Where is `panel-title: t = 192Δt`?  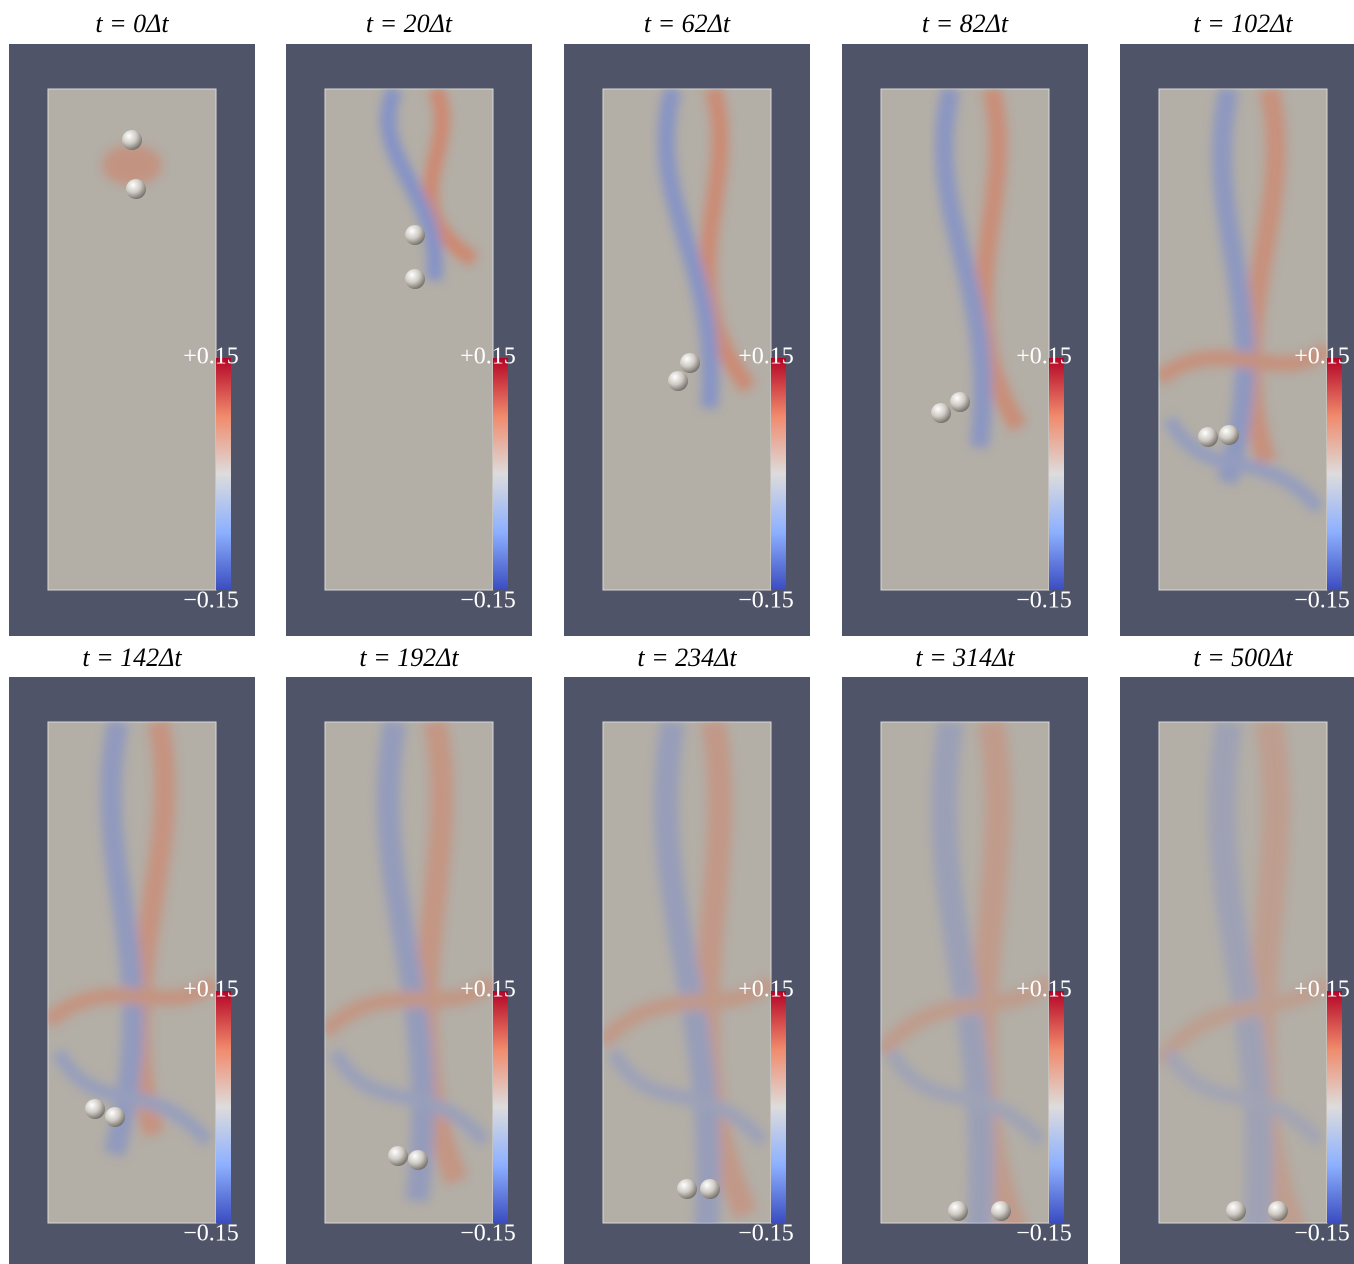
panel-title: t = 192Δt is located at coordinates (409, 657).